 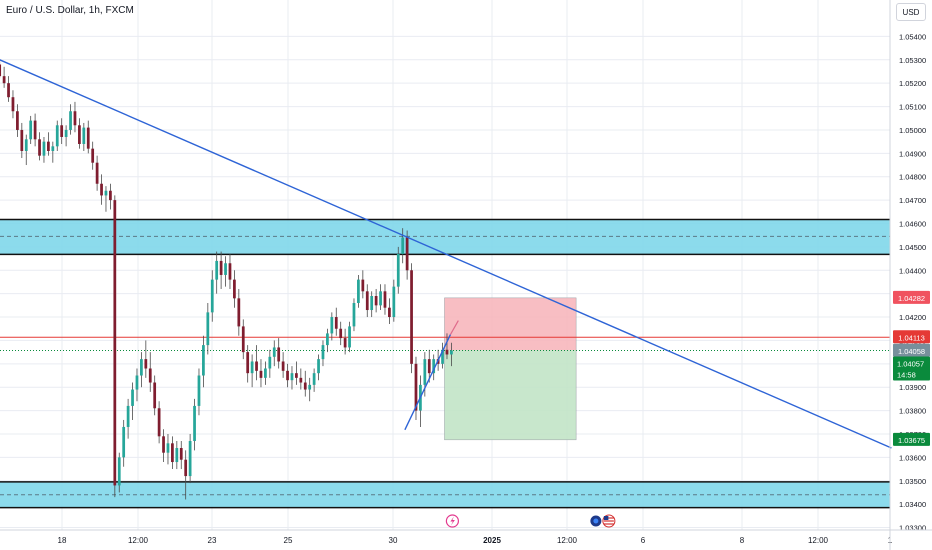 What do you see at coordinates (510, 324) in the screenshot?
I see `stop-loss-zone` at bounding box center [510, 324].